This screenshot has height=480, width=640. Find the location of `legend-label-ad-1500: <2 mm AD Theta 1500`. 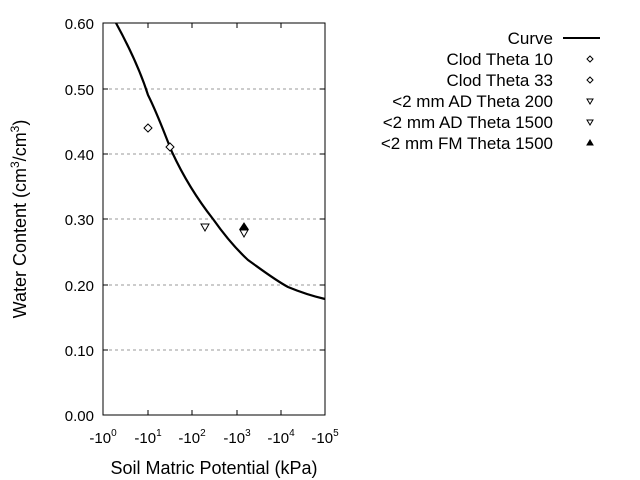

legend-label-ad-1500: <2 mm AD Theta 1500 is located at coordinates (468, 122).